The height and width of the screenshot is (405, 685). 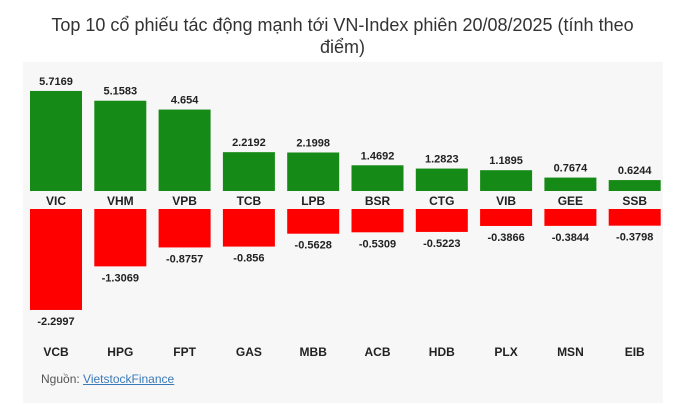 What do you see at coordinates (249, 352) in the screenshot?
I see `category-label: GAS` at bounding box center [249, 352].